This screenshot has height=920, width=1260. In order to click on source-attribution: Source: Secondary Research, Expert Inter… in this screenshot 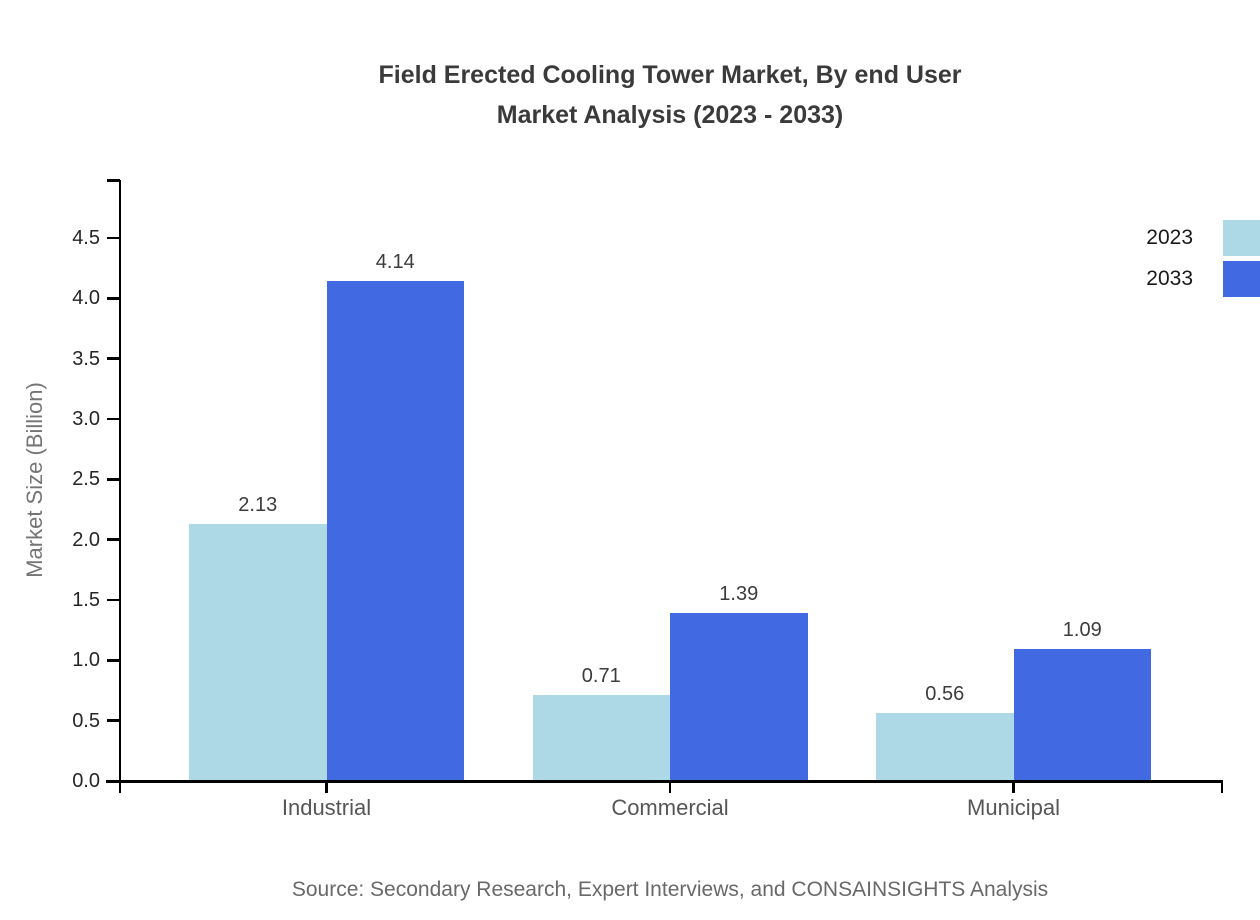, I will do `click(670, 889)`.